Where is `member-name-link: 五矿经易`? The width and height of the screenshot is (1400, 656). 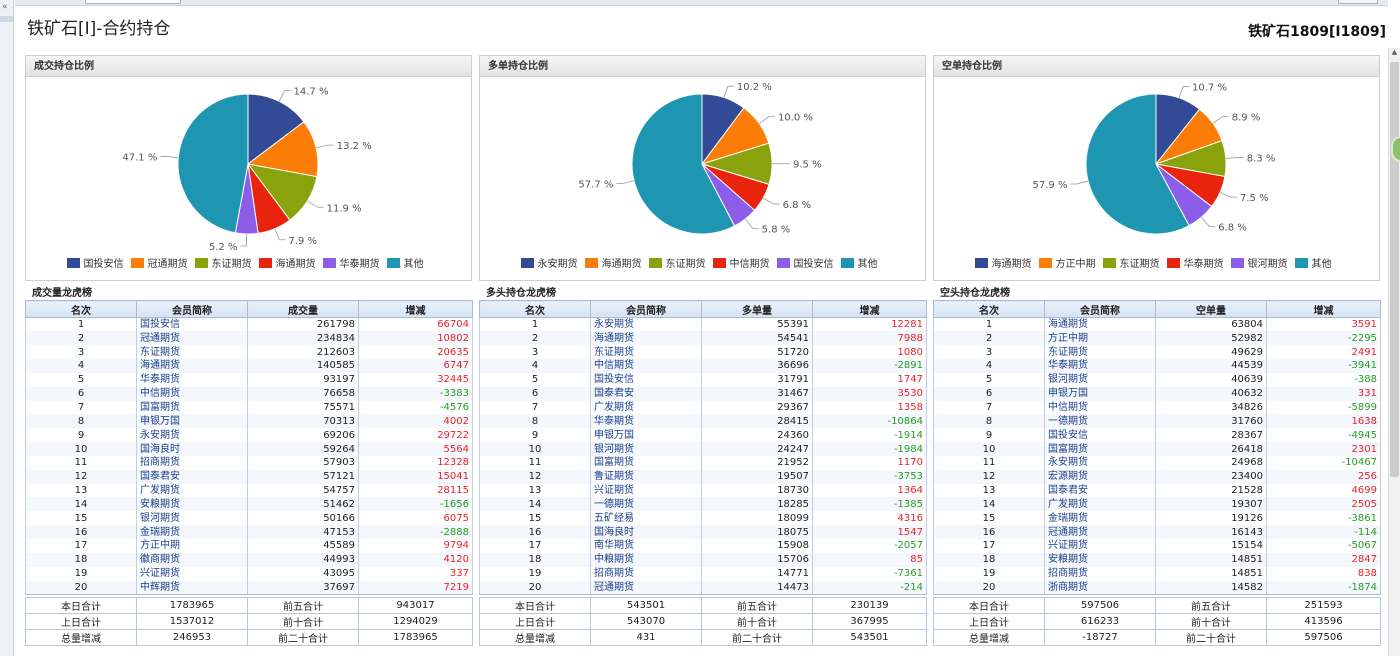 member-name-link: 五矿经易 is located at coordinates (646, 518).